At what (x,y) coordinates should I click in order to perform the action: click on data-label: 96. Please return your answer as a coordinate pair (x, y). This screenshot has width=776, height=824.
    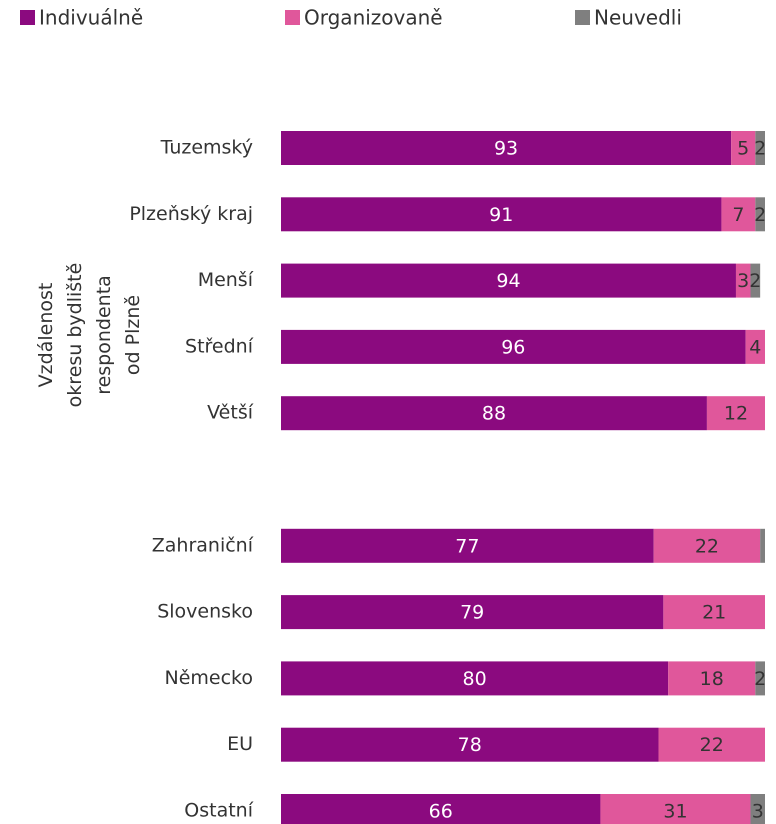
    Looking at the image, I should click on (513, 347).